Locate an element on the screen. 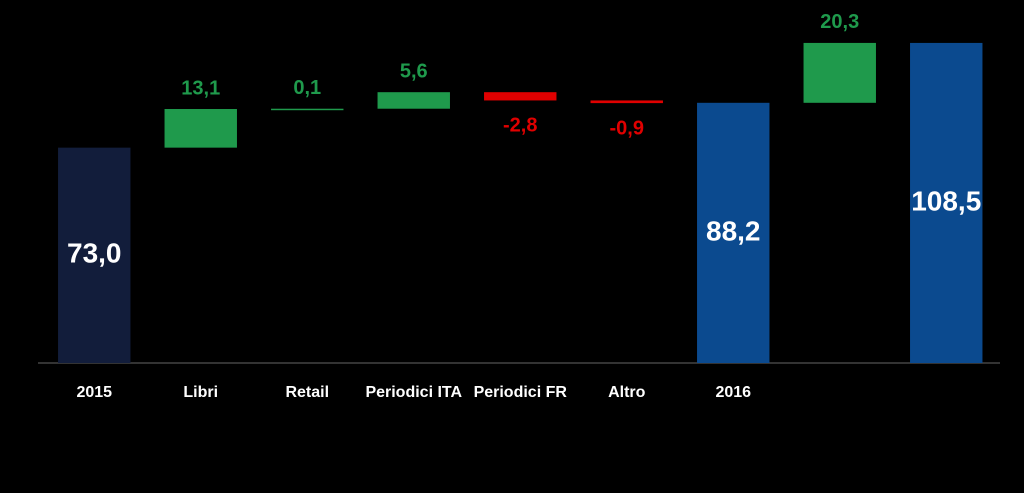 Image resolution: width=1024 pixels, height=493 pixels. value-label: 13,1 is located at coordinates (200, 88).